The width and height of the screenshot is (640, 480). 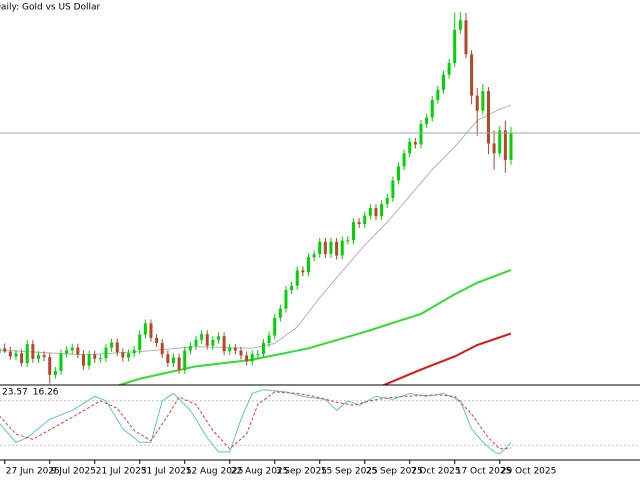 What do you see at coordinates (121, 472) in the screenshot?
I see `x-tick-label: 21 Jul 2025` at bounding box center [121, 472].